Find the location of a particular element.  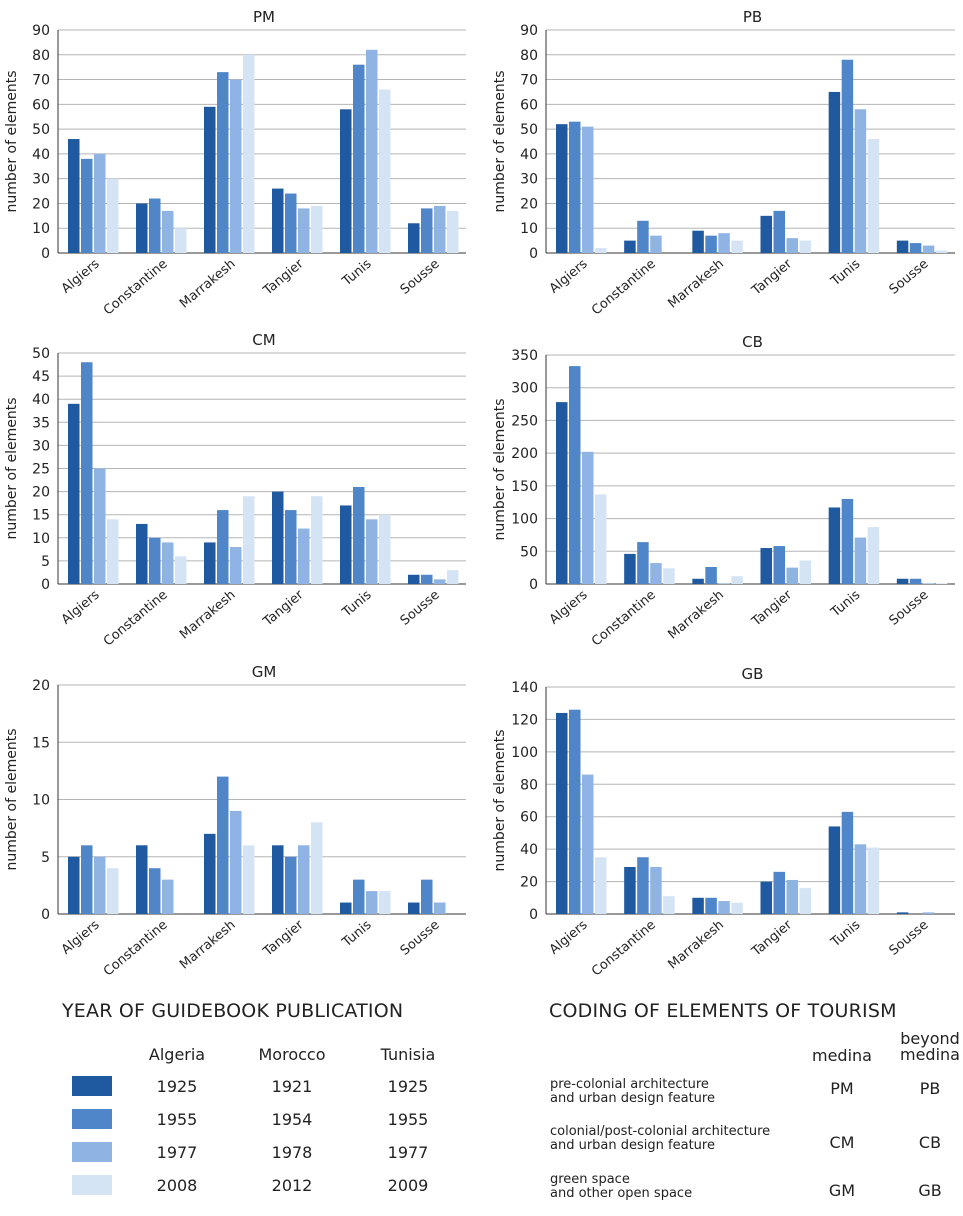

chart-cm-category-label: Constantine is located at coordinates (136, 619).